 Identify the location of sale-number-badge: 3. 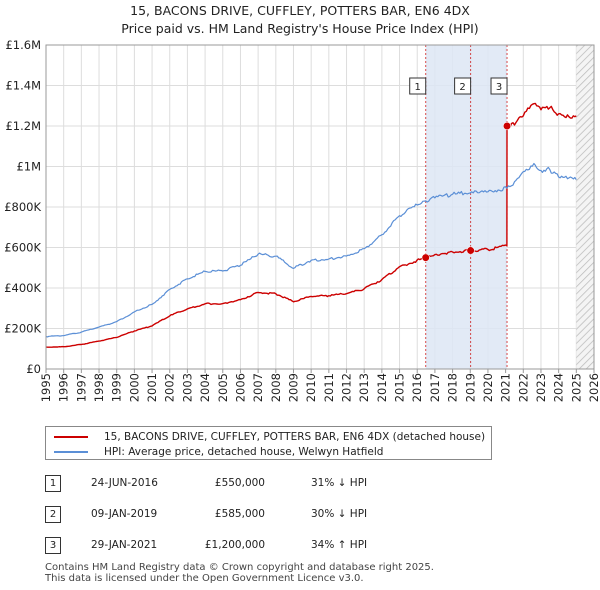
(53, 545).